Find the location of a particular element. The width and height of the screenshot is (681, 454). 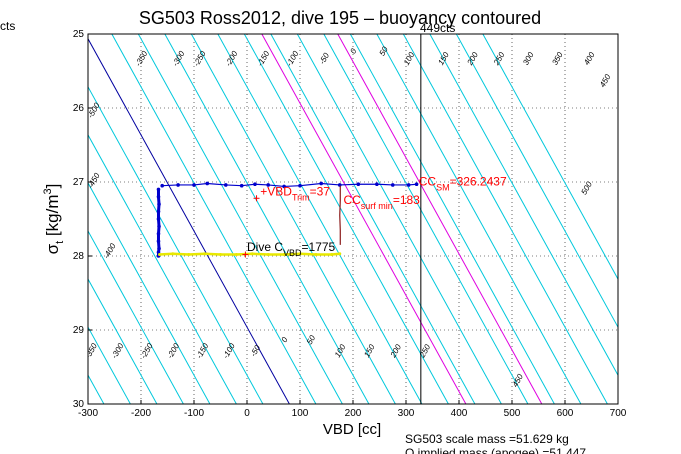

x-tick-label: -300 is located at coordinates (88, 413).